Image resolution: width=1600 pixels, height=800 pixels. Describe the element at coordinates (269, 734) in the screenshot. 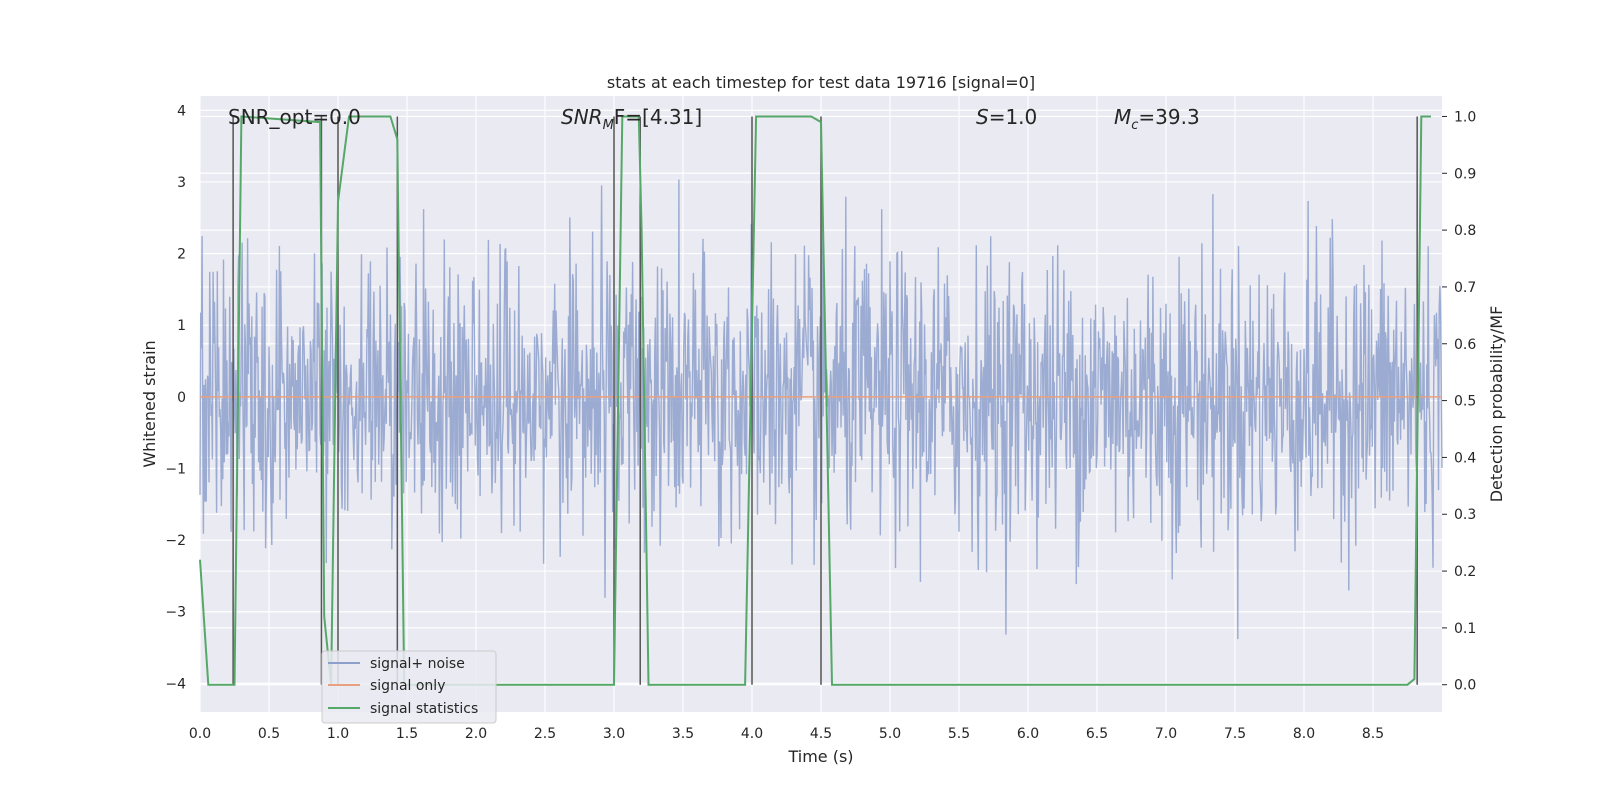

I see `x-tick-label: 0.5` at that location.